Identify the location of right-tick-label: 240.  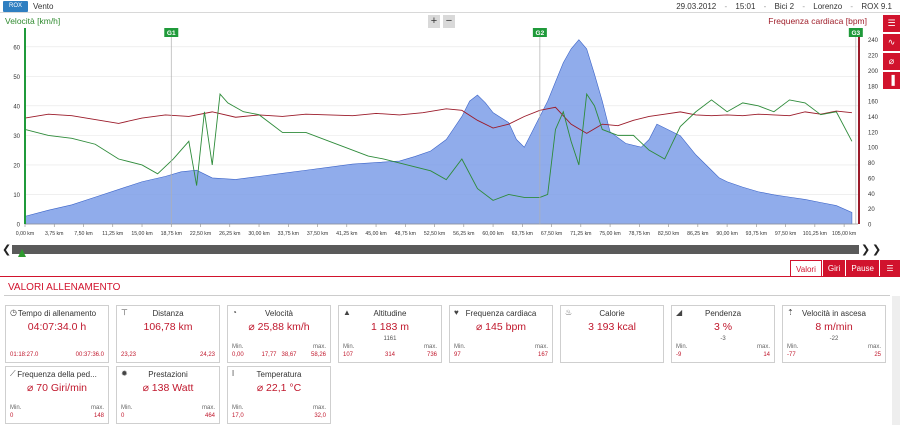
(873, 41).